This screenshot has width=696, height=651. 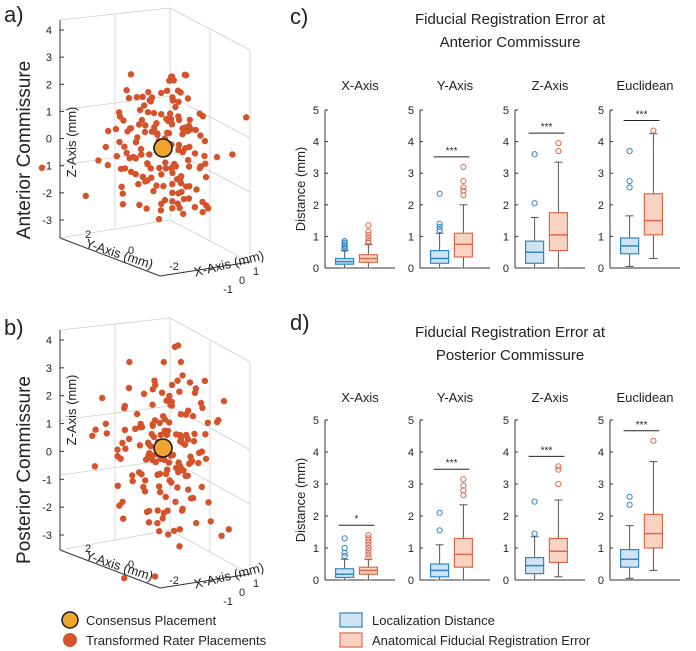 What do you see at coordinates (354, 488) in the screenshot?
I see `subplot-x-axis: X-Axis 0 1 2 3 4 5 *` at bounding box center [354, 488].